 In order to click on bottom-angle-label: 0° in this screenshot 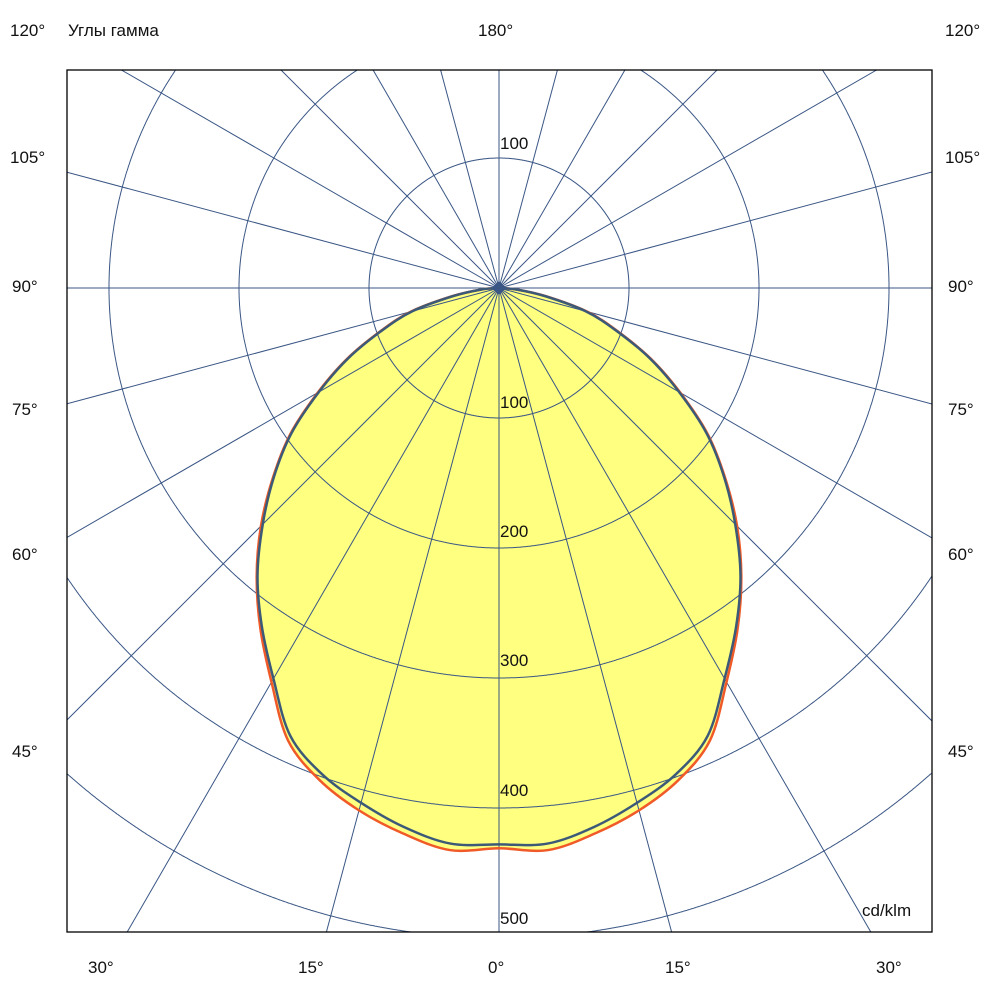, I will do `click(496, 967)`.